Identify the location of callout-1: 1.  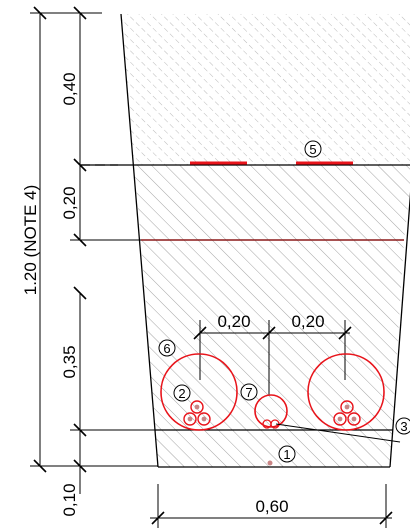
(287, 454).